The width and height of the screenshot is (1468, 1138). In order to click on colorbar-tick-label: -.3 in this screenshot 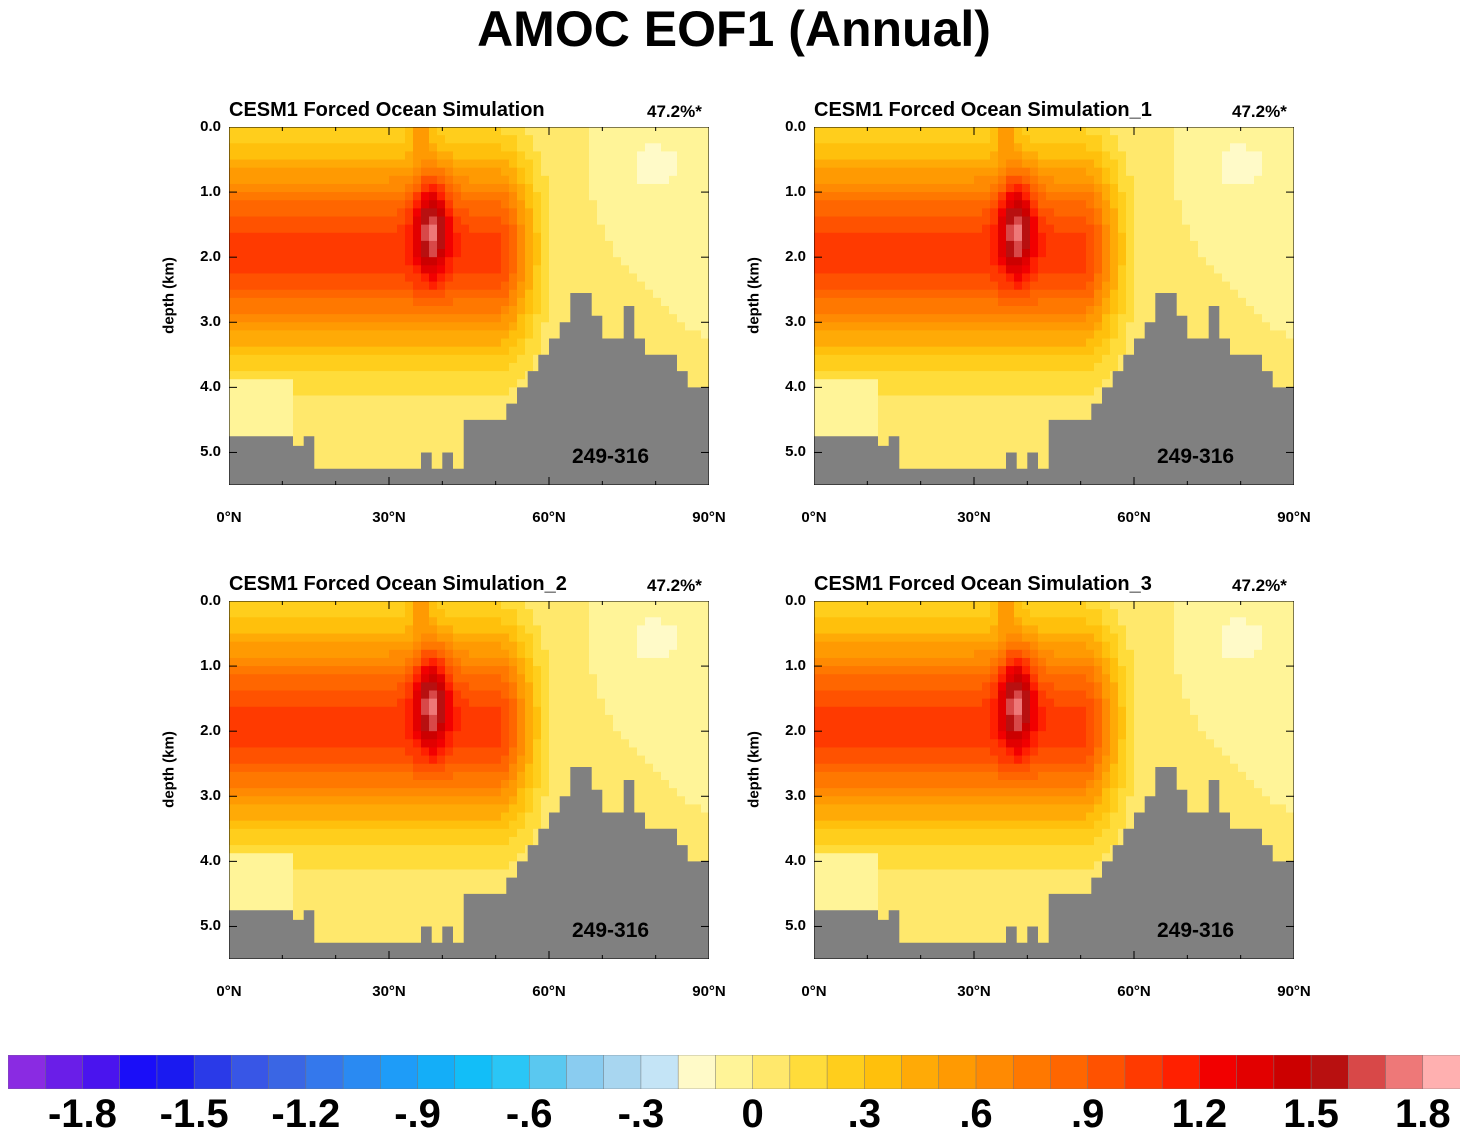, I will do `click(641, 1114)`.